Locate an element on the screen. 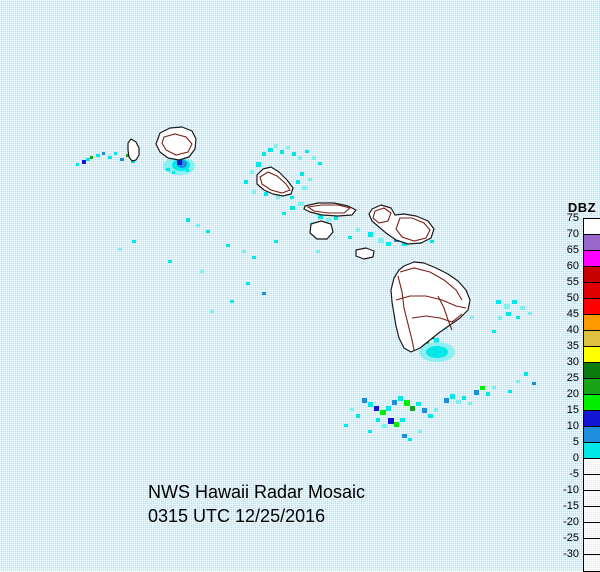 The width and height of the screenshot is (600, 572). legend-label-minus5: -5 is located at coordinates (574, 474).